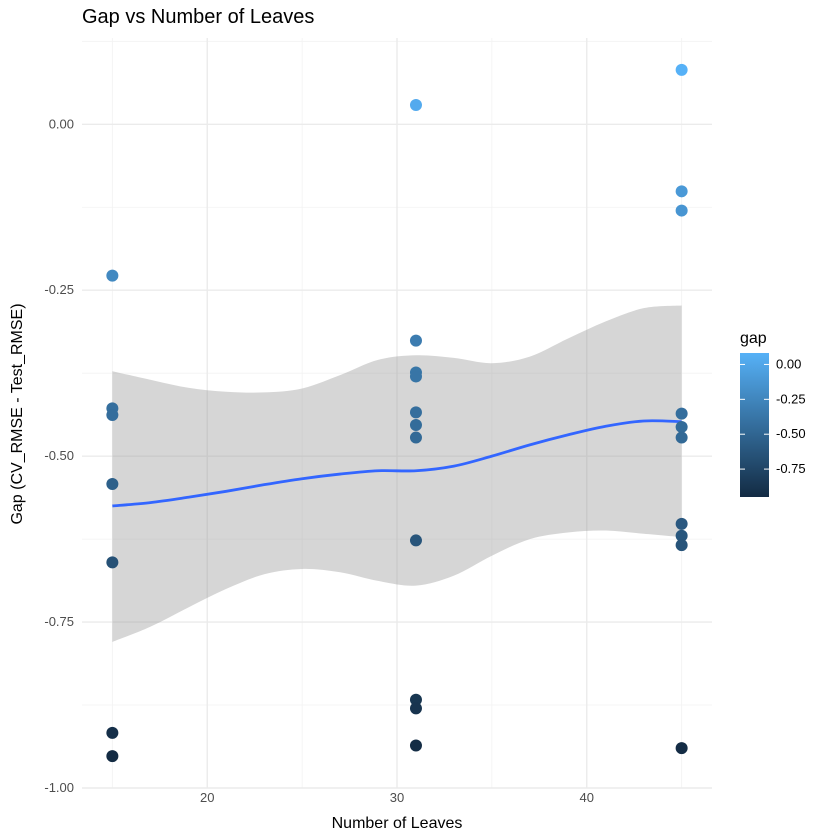  I want to click on x-tick-label: 30, so click(397, 797).